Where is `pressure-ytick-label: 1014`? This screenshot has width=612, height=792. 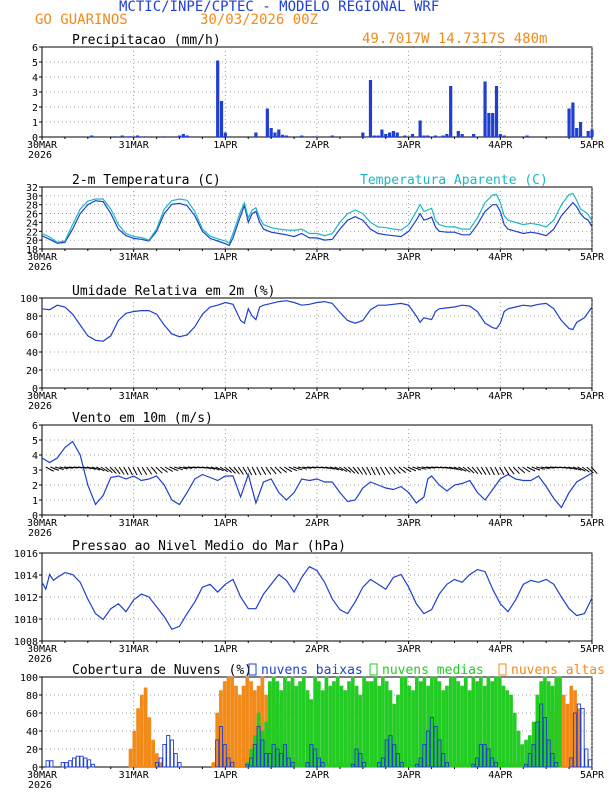
pressure-ytick-label: 1014 is located at coordinates (26, 576).